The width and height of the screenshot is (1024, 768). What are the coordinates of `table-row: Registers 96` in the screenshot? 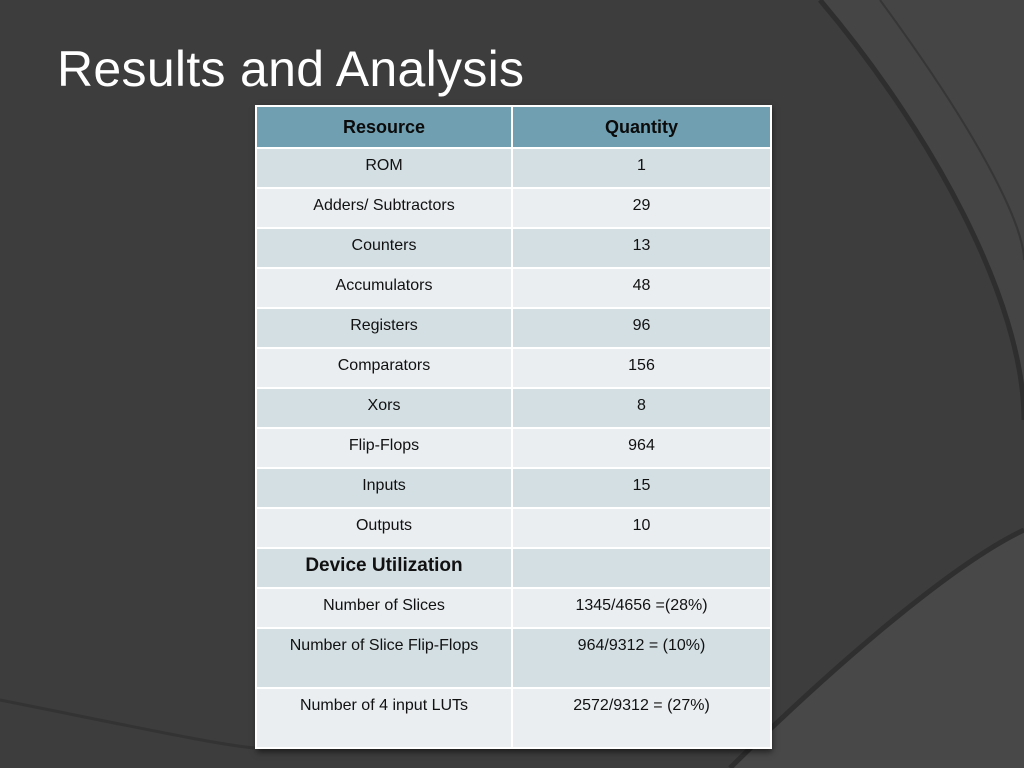 It's located at (513, 328).